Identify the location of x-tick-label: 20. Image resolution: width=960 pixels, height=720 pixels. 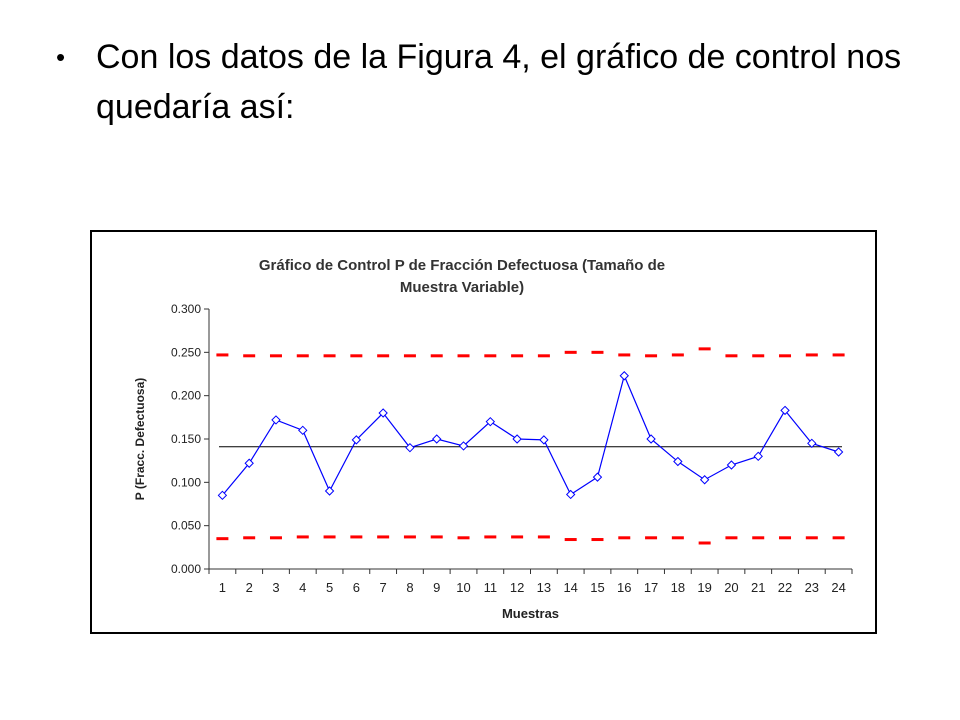
(731, 587).